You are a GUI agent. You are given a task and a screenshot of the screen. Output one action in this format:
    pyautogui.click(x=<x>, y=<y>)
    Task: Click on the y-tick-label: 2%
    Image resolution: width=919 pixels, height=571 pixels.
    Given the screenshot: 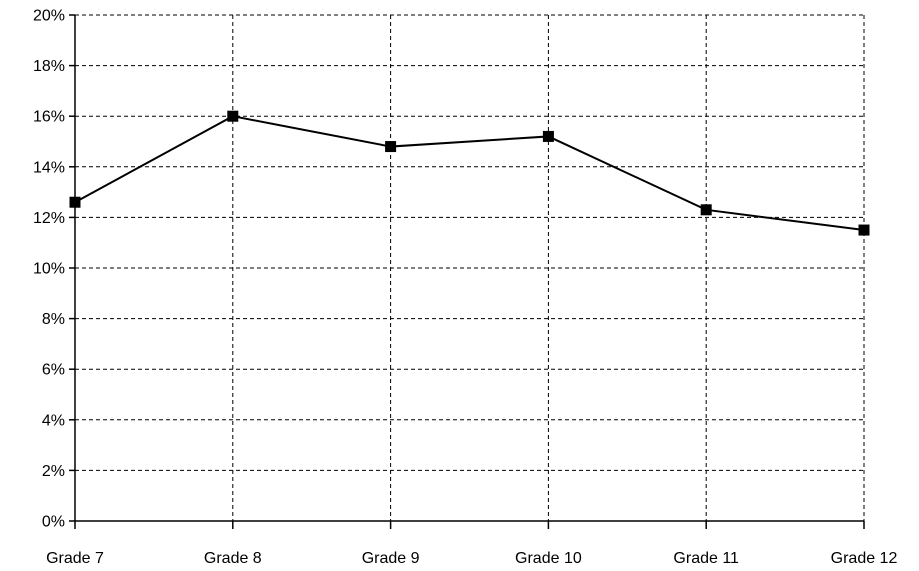 What is the action you would take?
    pyautogui.click(x=53, y=471)
    